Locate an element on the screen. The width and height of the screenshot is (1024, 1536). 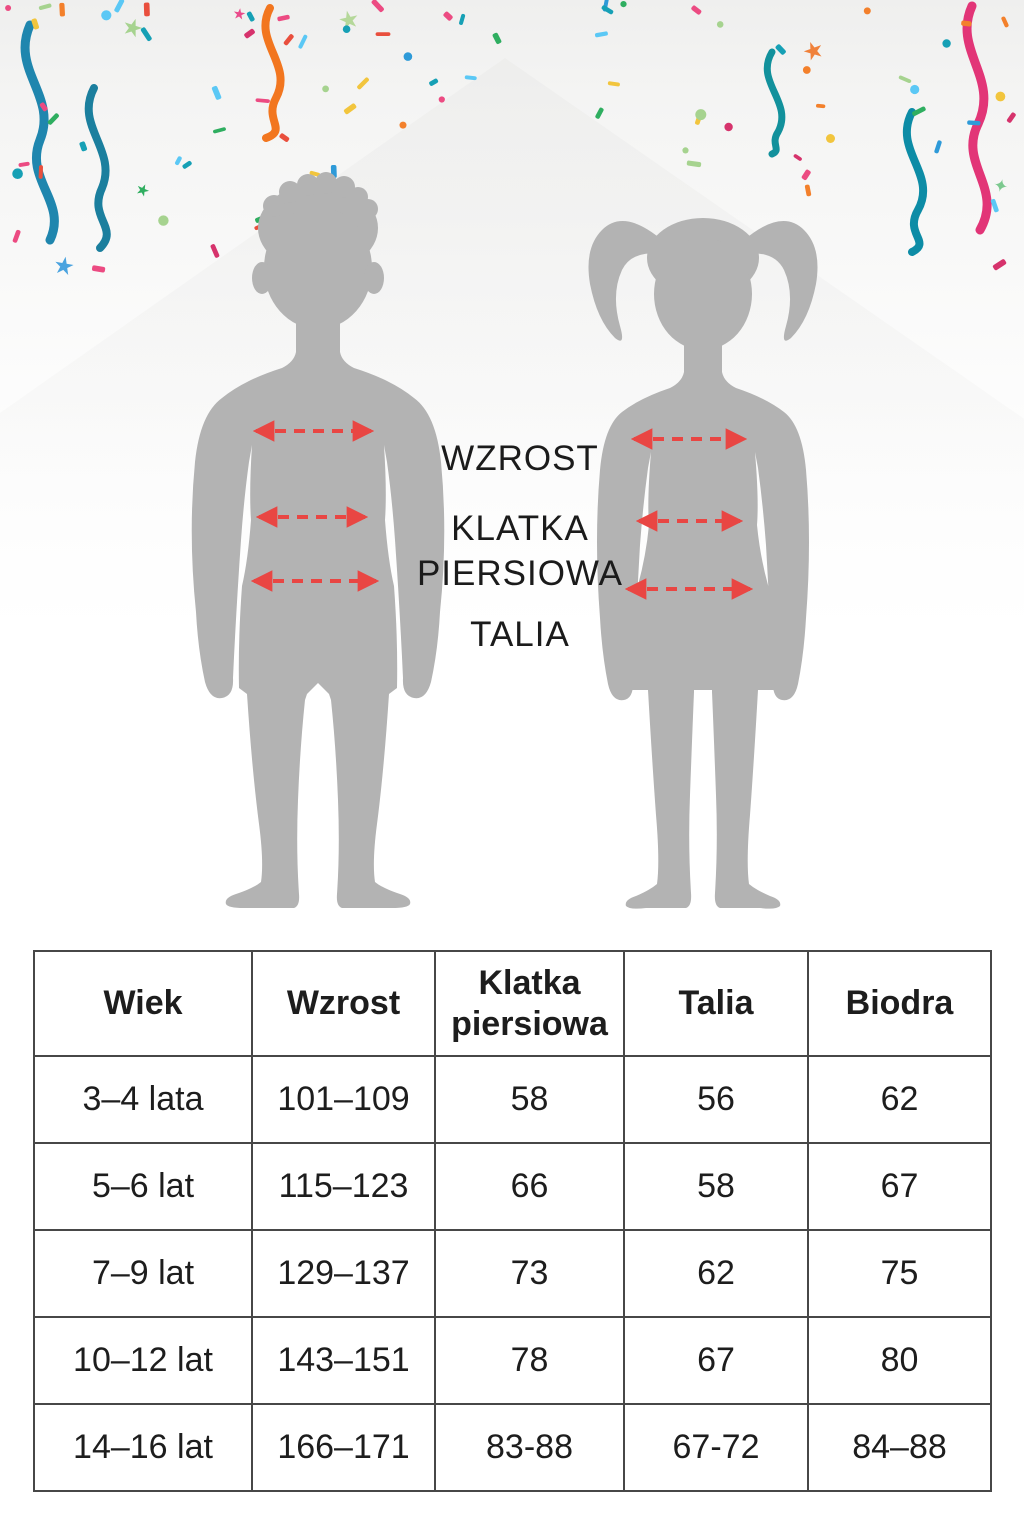
table-cell: 129–137 is located at coordinates (343, 1273).